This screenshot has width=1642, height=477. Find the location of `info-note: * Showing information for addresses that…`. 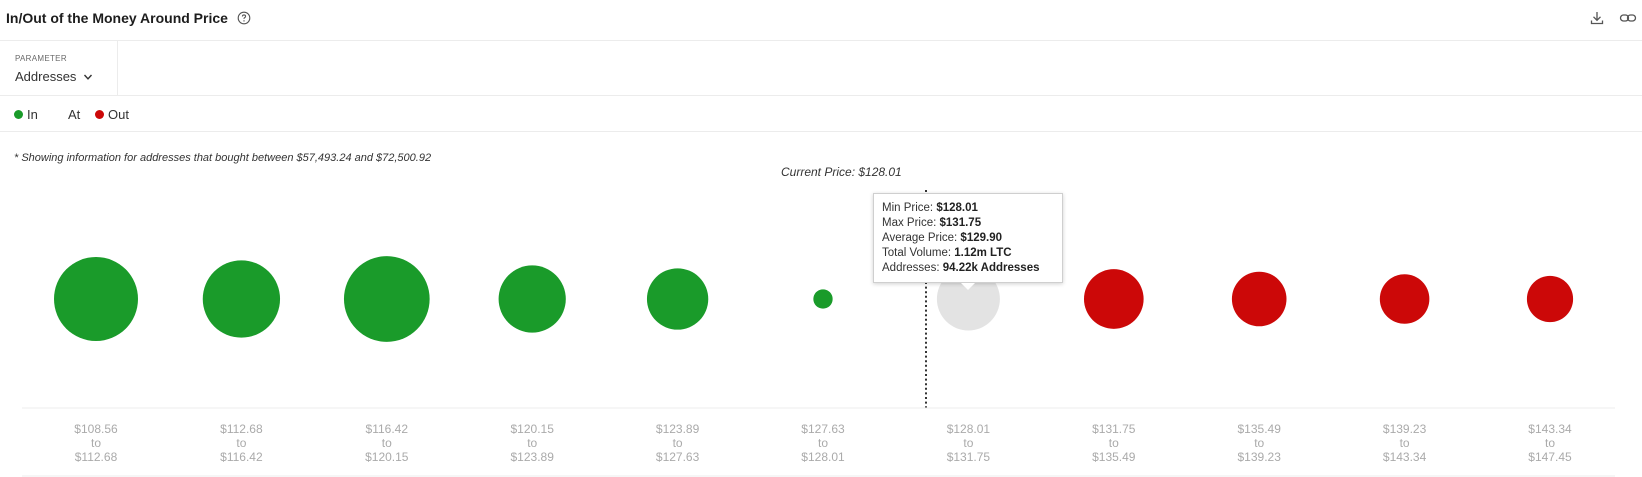

info-note: * Showing information for addresses that… is located at coordinates (223, 158).